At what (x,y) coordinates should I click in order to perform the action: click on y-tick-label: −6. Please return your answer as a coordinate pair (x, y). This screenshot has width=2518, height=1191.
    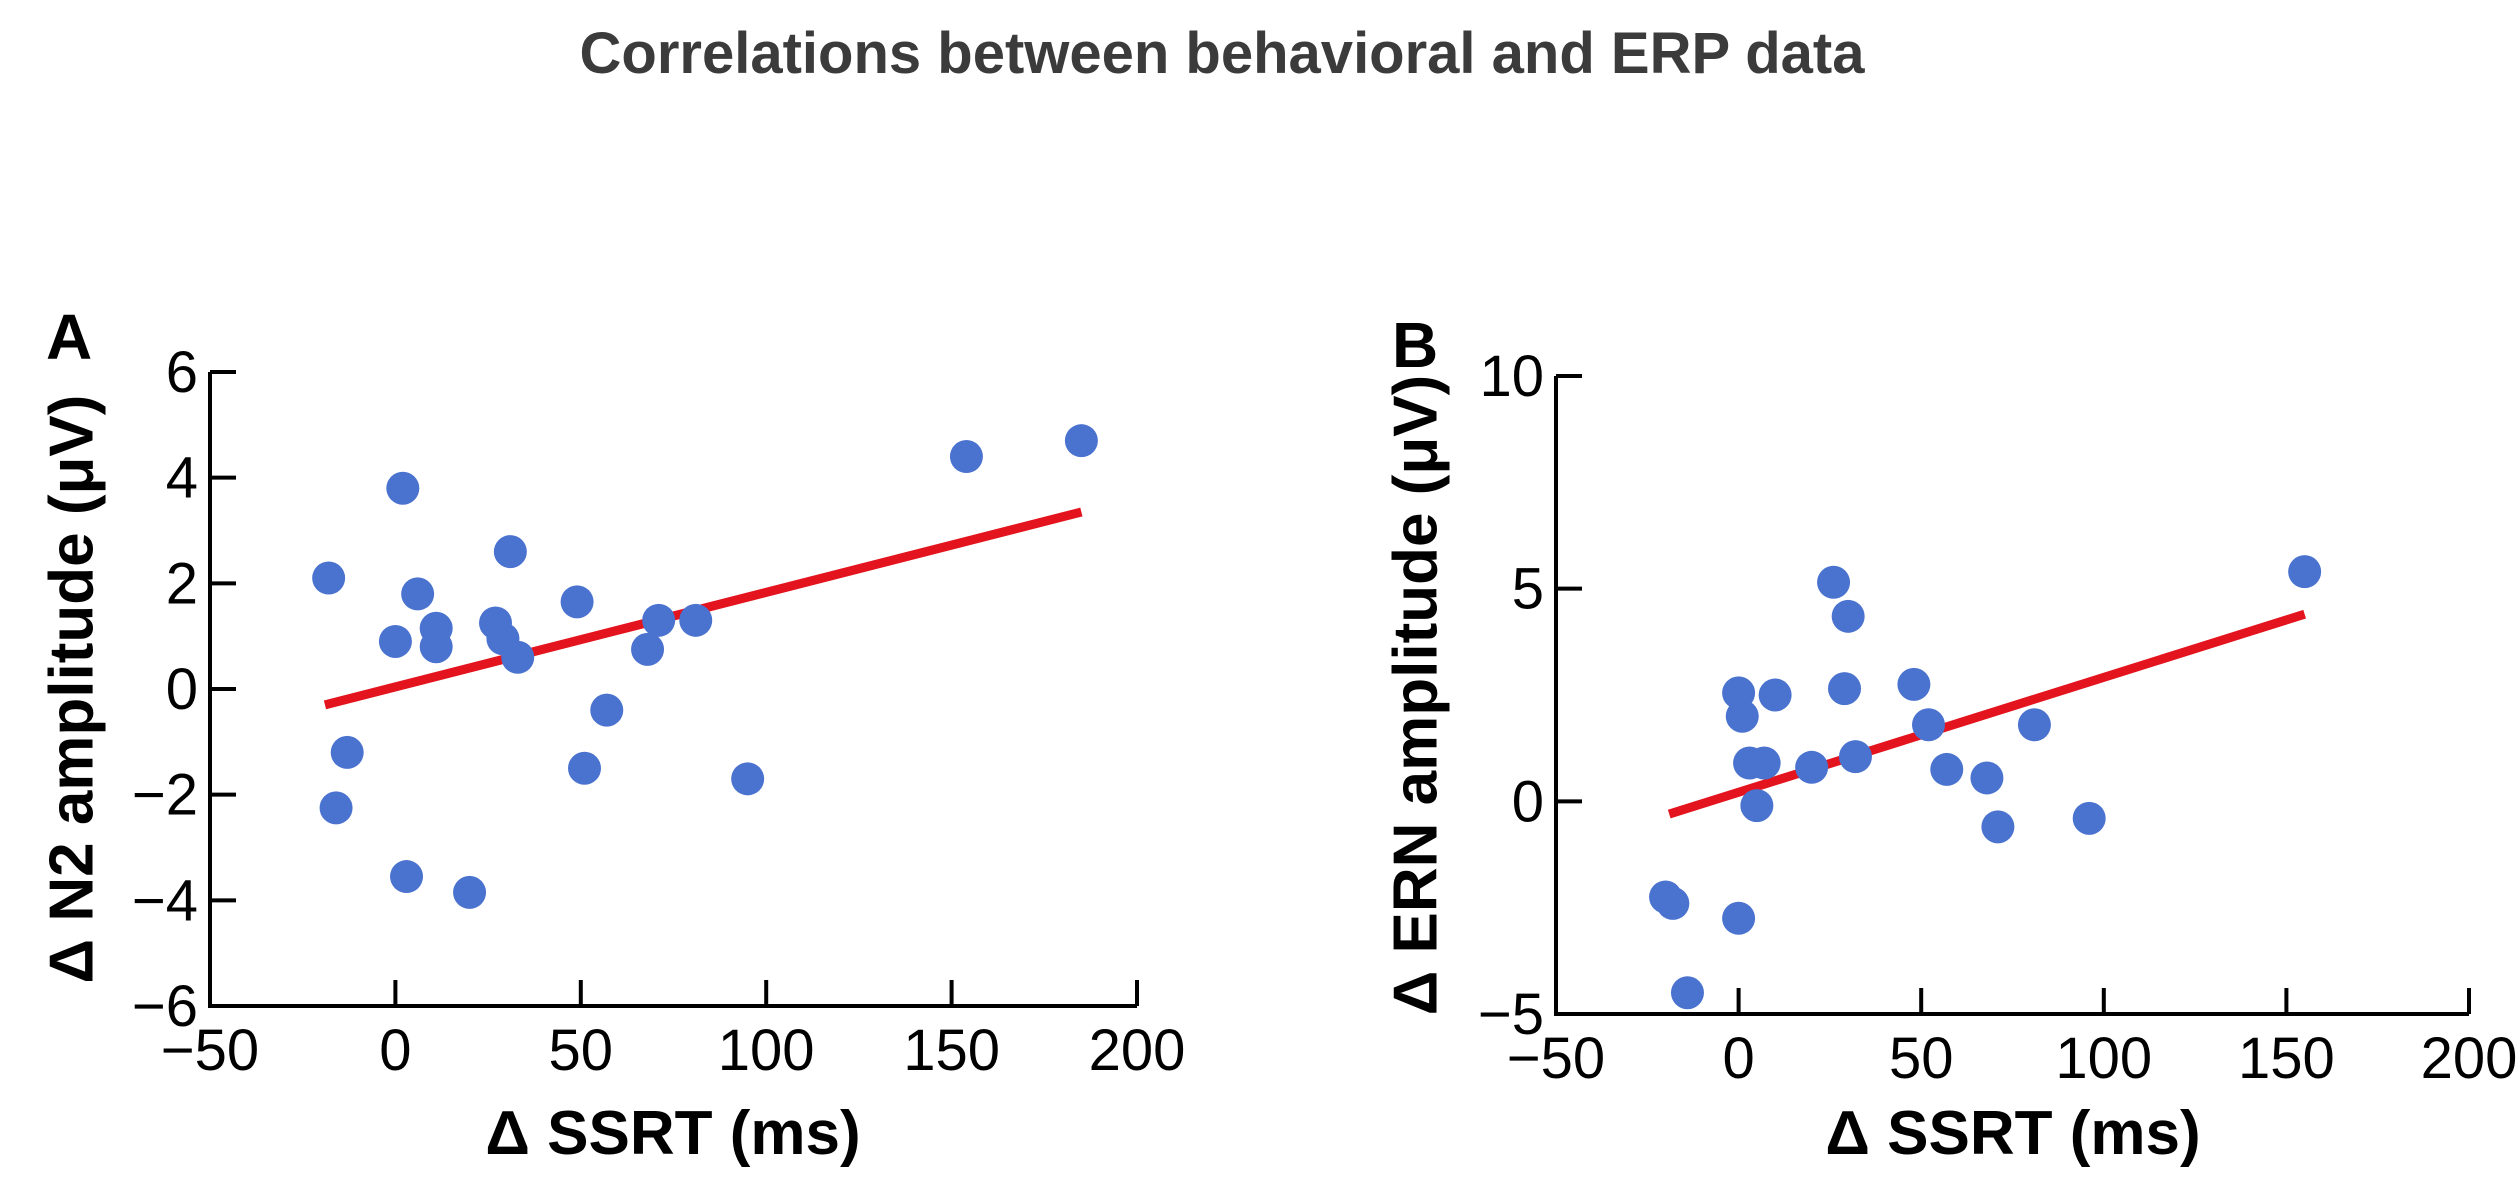
    Looking at the image, I should click on (165, 1006).